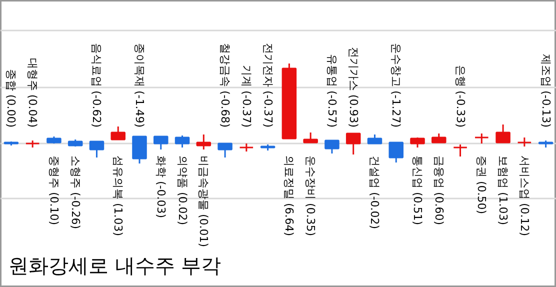 The height and width of the screenshot is (287, 556). What do you see at coordinates (97, 85) in the screenshot?
I see `x-tick-label: 음식료업 (-0.62)` at bounding box center [97, 85].